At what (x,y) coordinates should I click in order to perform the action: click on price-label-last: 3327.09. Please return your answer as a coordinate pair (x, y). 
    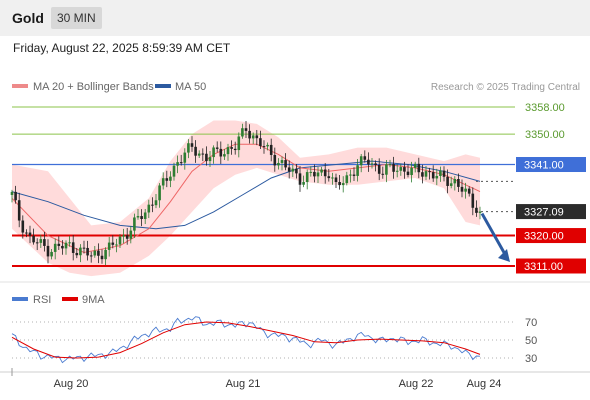
    Looking at the image, I should click on (544, 213).